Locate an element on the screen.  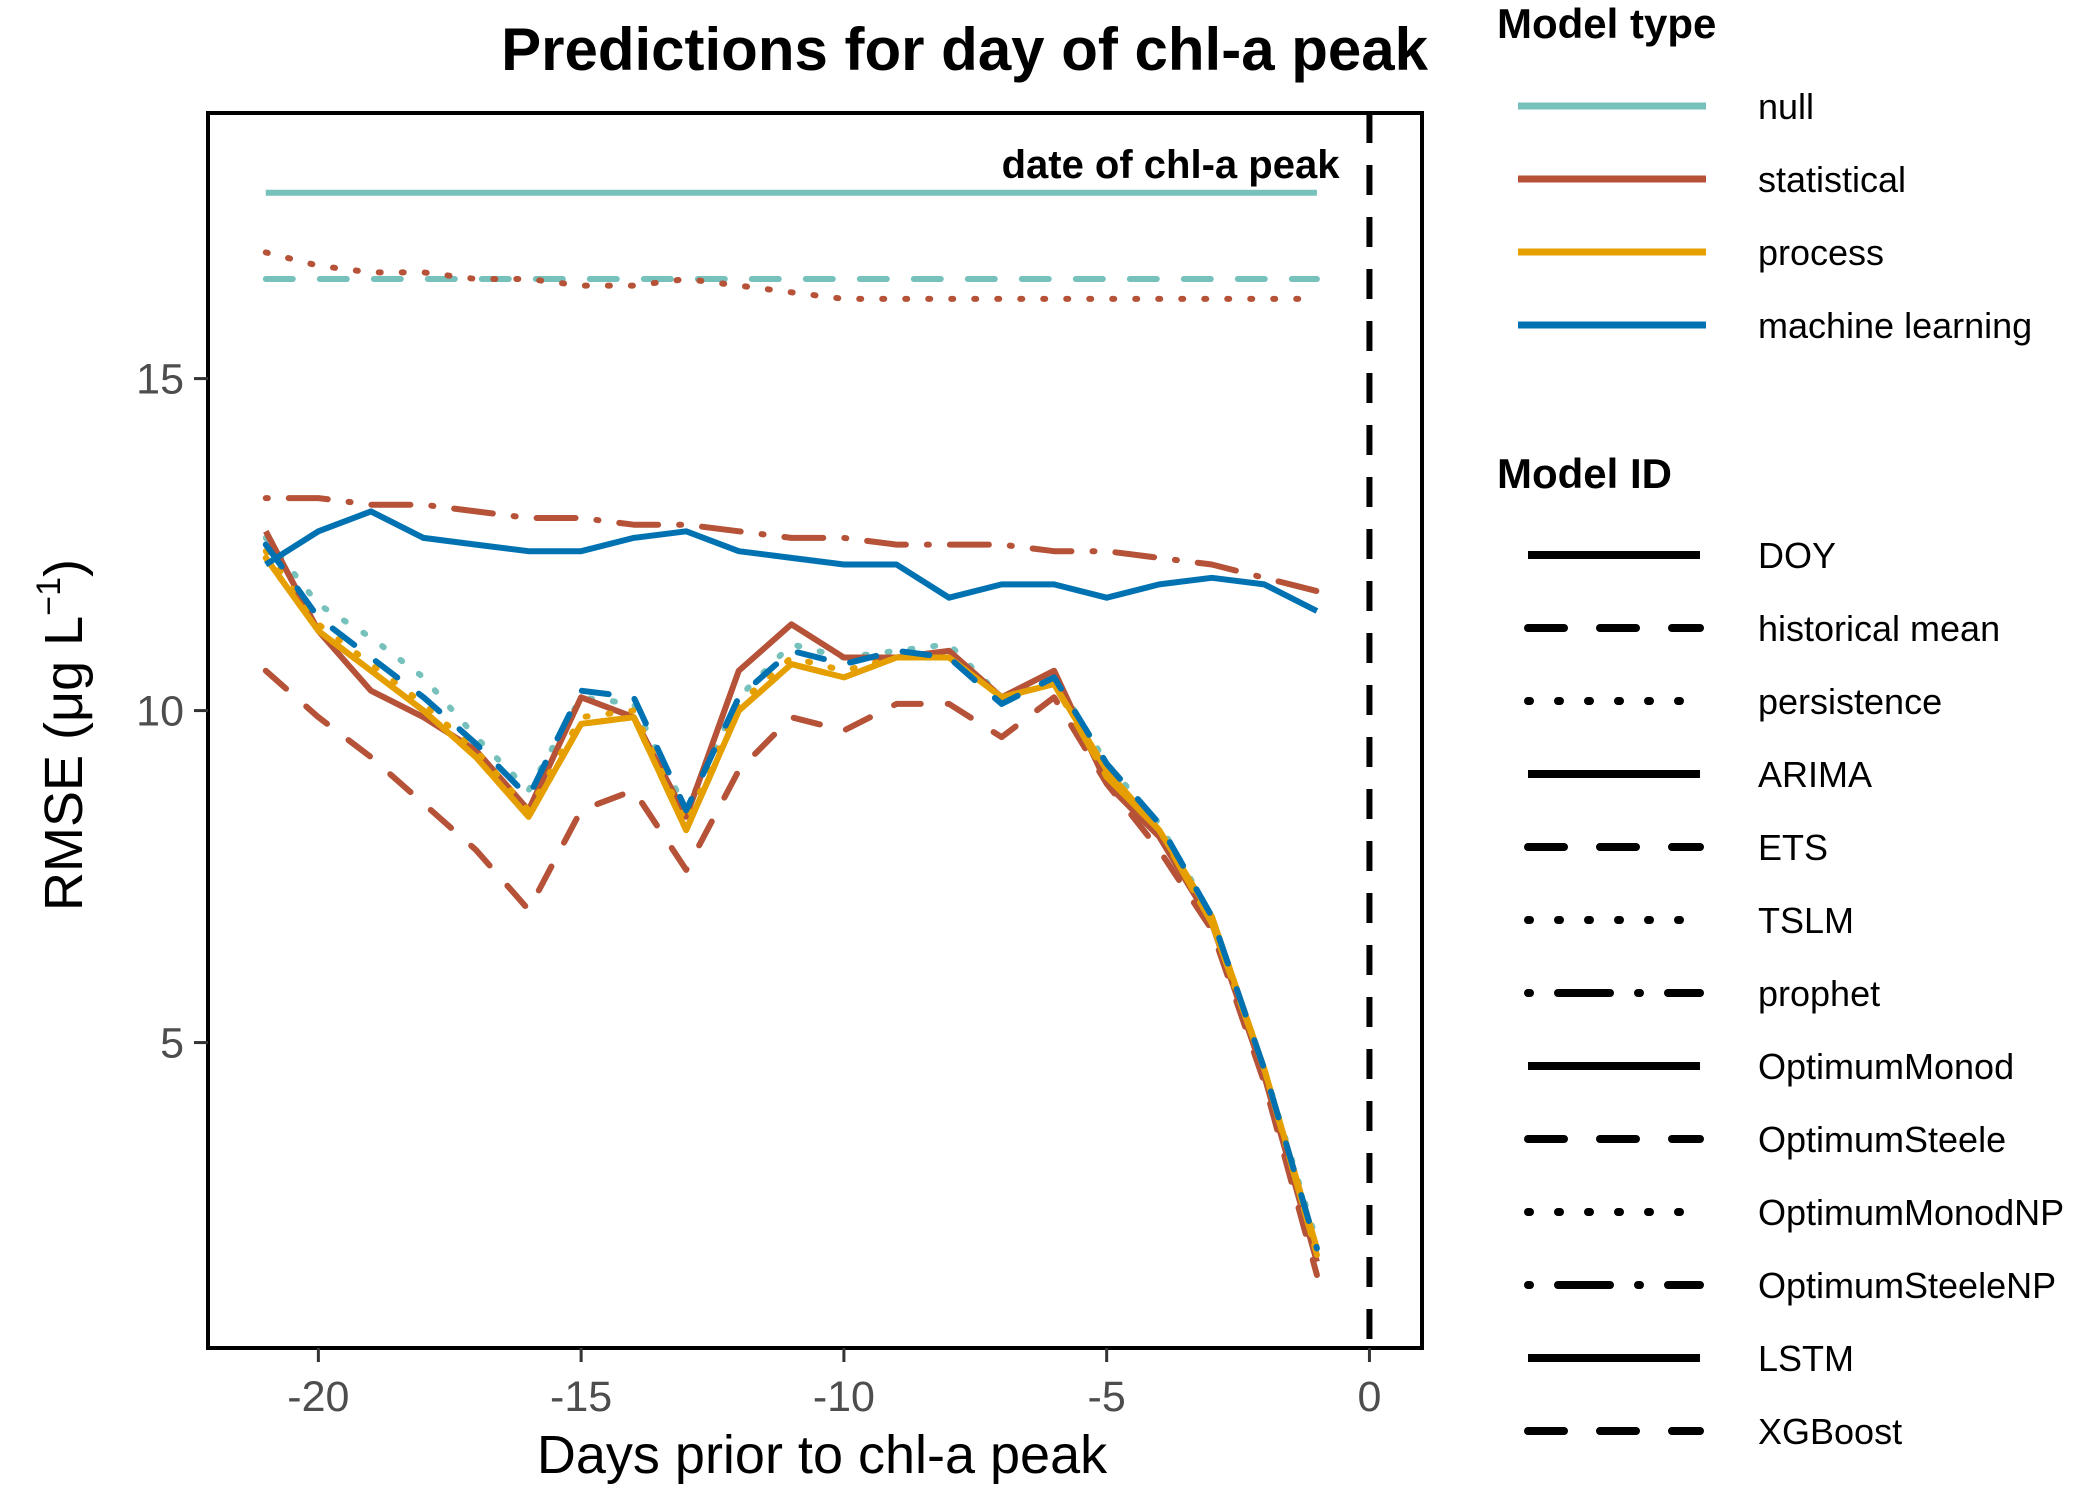
legend-label-persistence: persistence is located at coordinates (1850, 701).